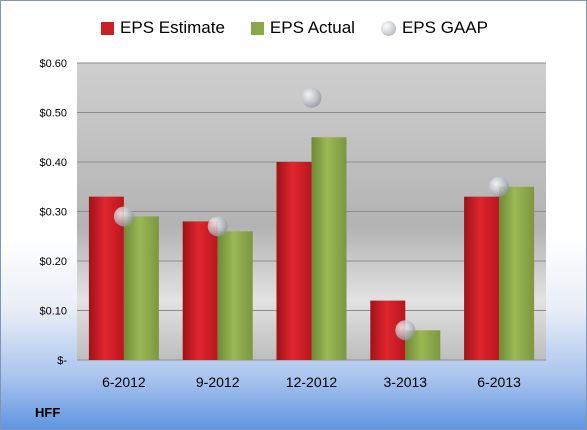 This screenshot has width=587, height=430. What do you see at coordinates (53, 312) in the screenshot?
I see `y-tick-label: $0.10` at bounding box center [53, 312].